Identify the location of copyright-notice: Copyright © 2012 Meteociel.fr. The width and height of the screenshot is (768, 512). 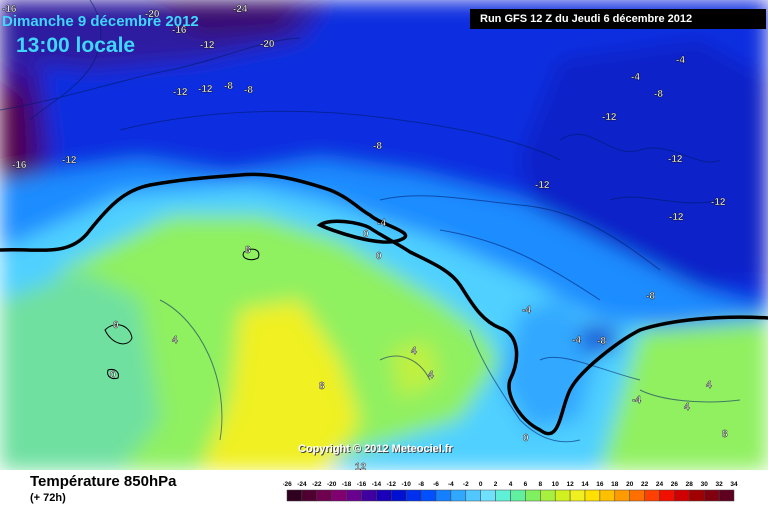
(375, 449).